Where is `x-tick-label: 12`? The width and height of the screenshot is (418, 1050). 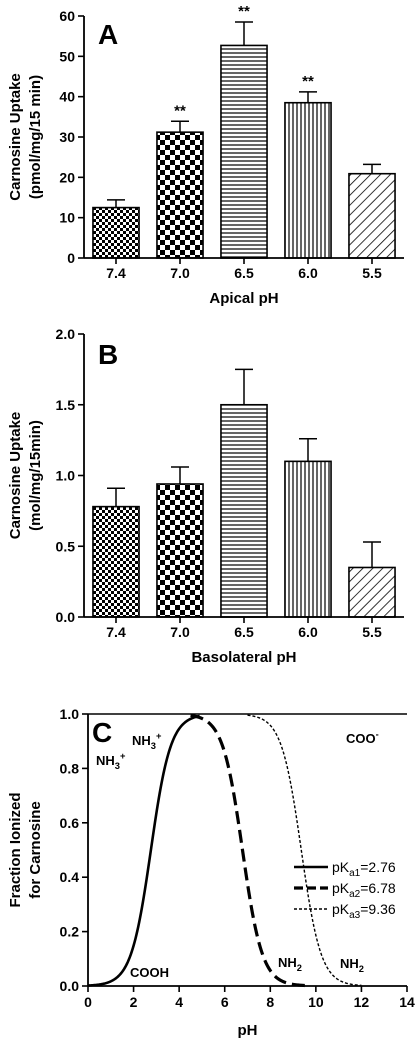
x-tick-label: 12 is located at coordinates (362, 1002).